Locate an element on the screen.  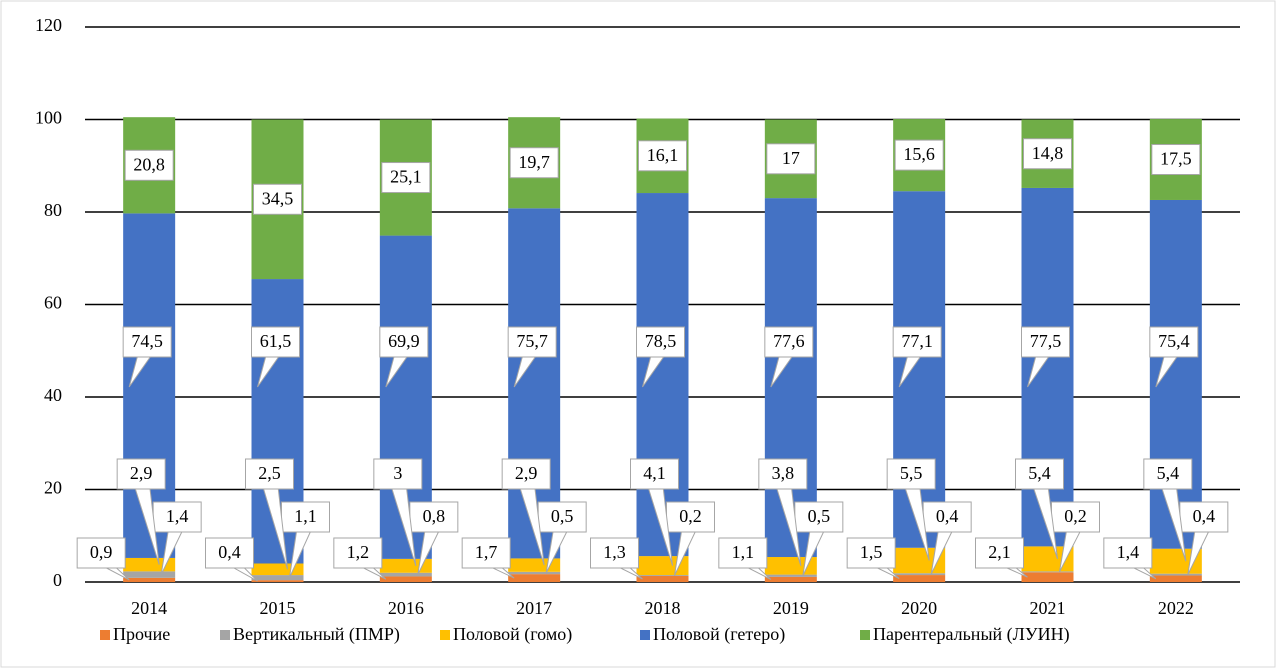
y-tick-label: 100 is located at coordinates (48, 118).